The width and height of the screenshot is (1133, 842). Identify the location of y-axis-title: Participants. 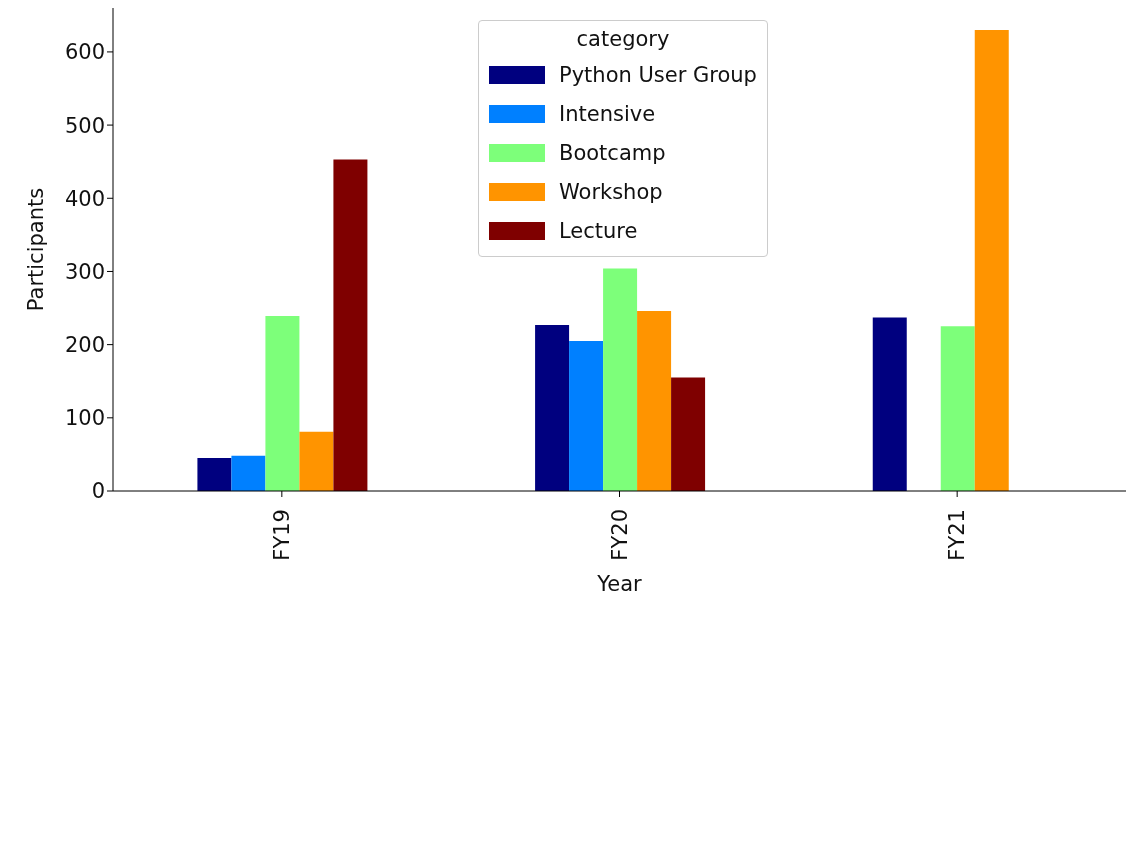
(36, 249).